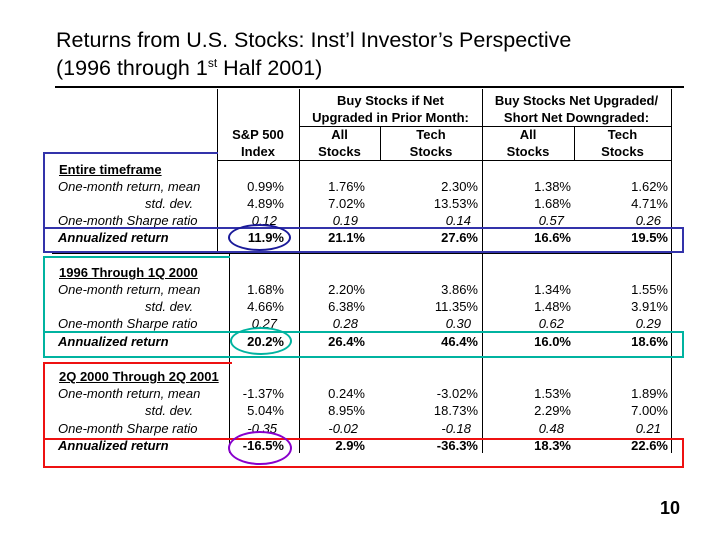 The width and height of the screenshot is (720, 540). Describe the element at coordinates (456, 428) in the screenshot. I see `cell: -0.18` at that location.